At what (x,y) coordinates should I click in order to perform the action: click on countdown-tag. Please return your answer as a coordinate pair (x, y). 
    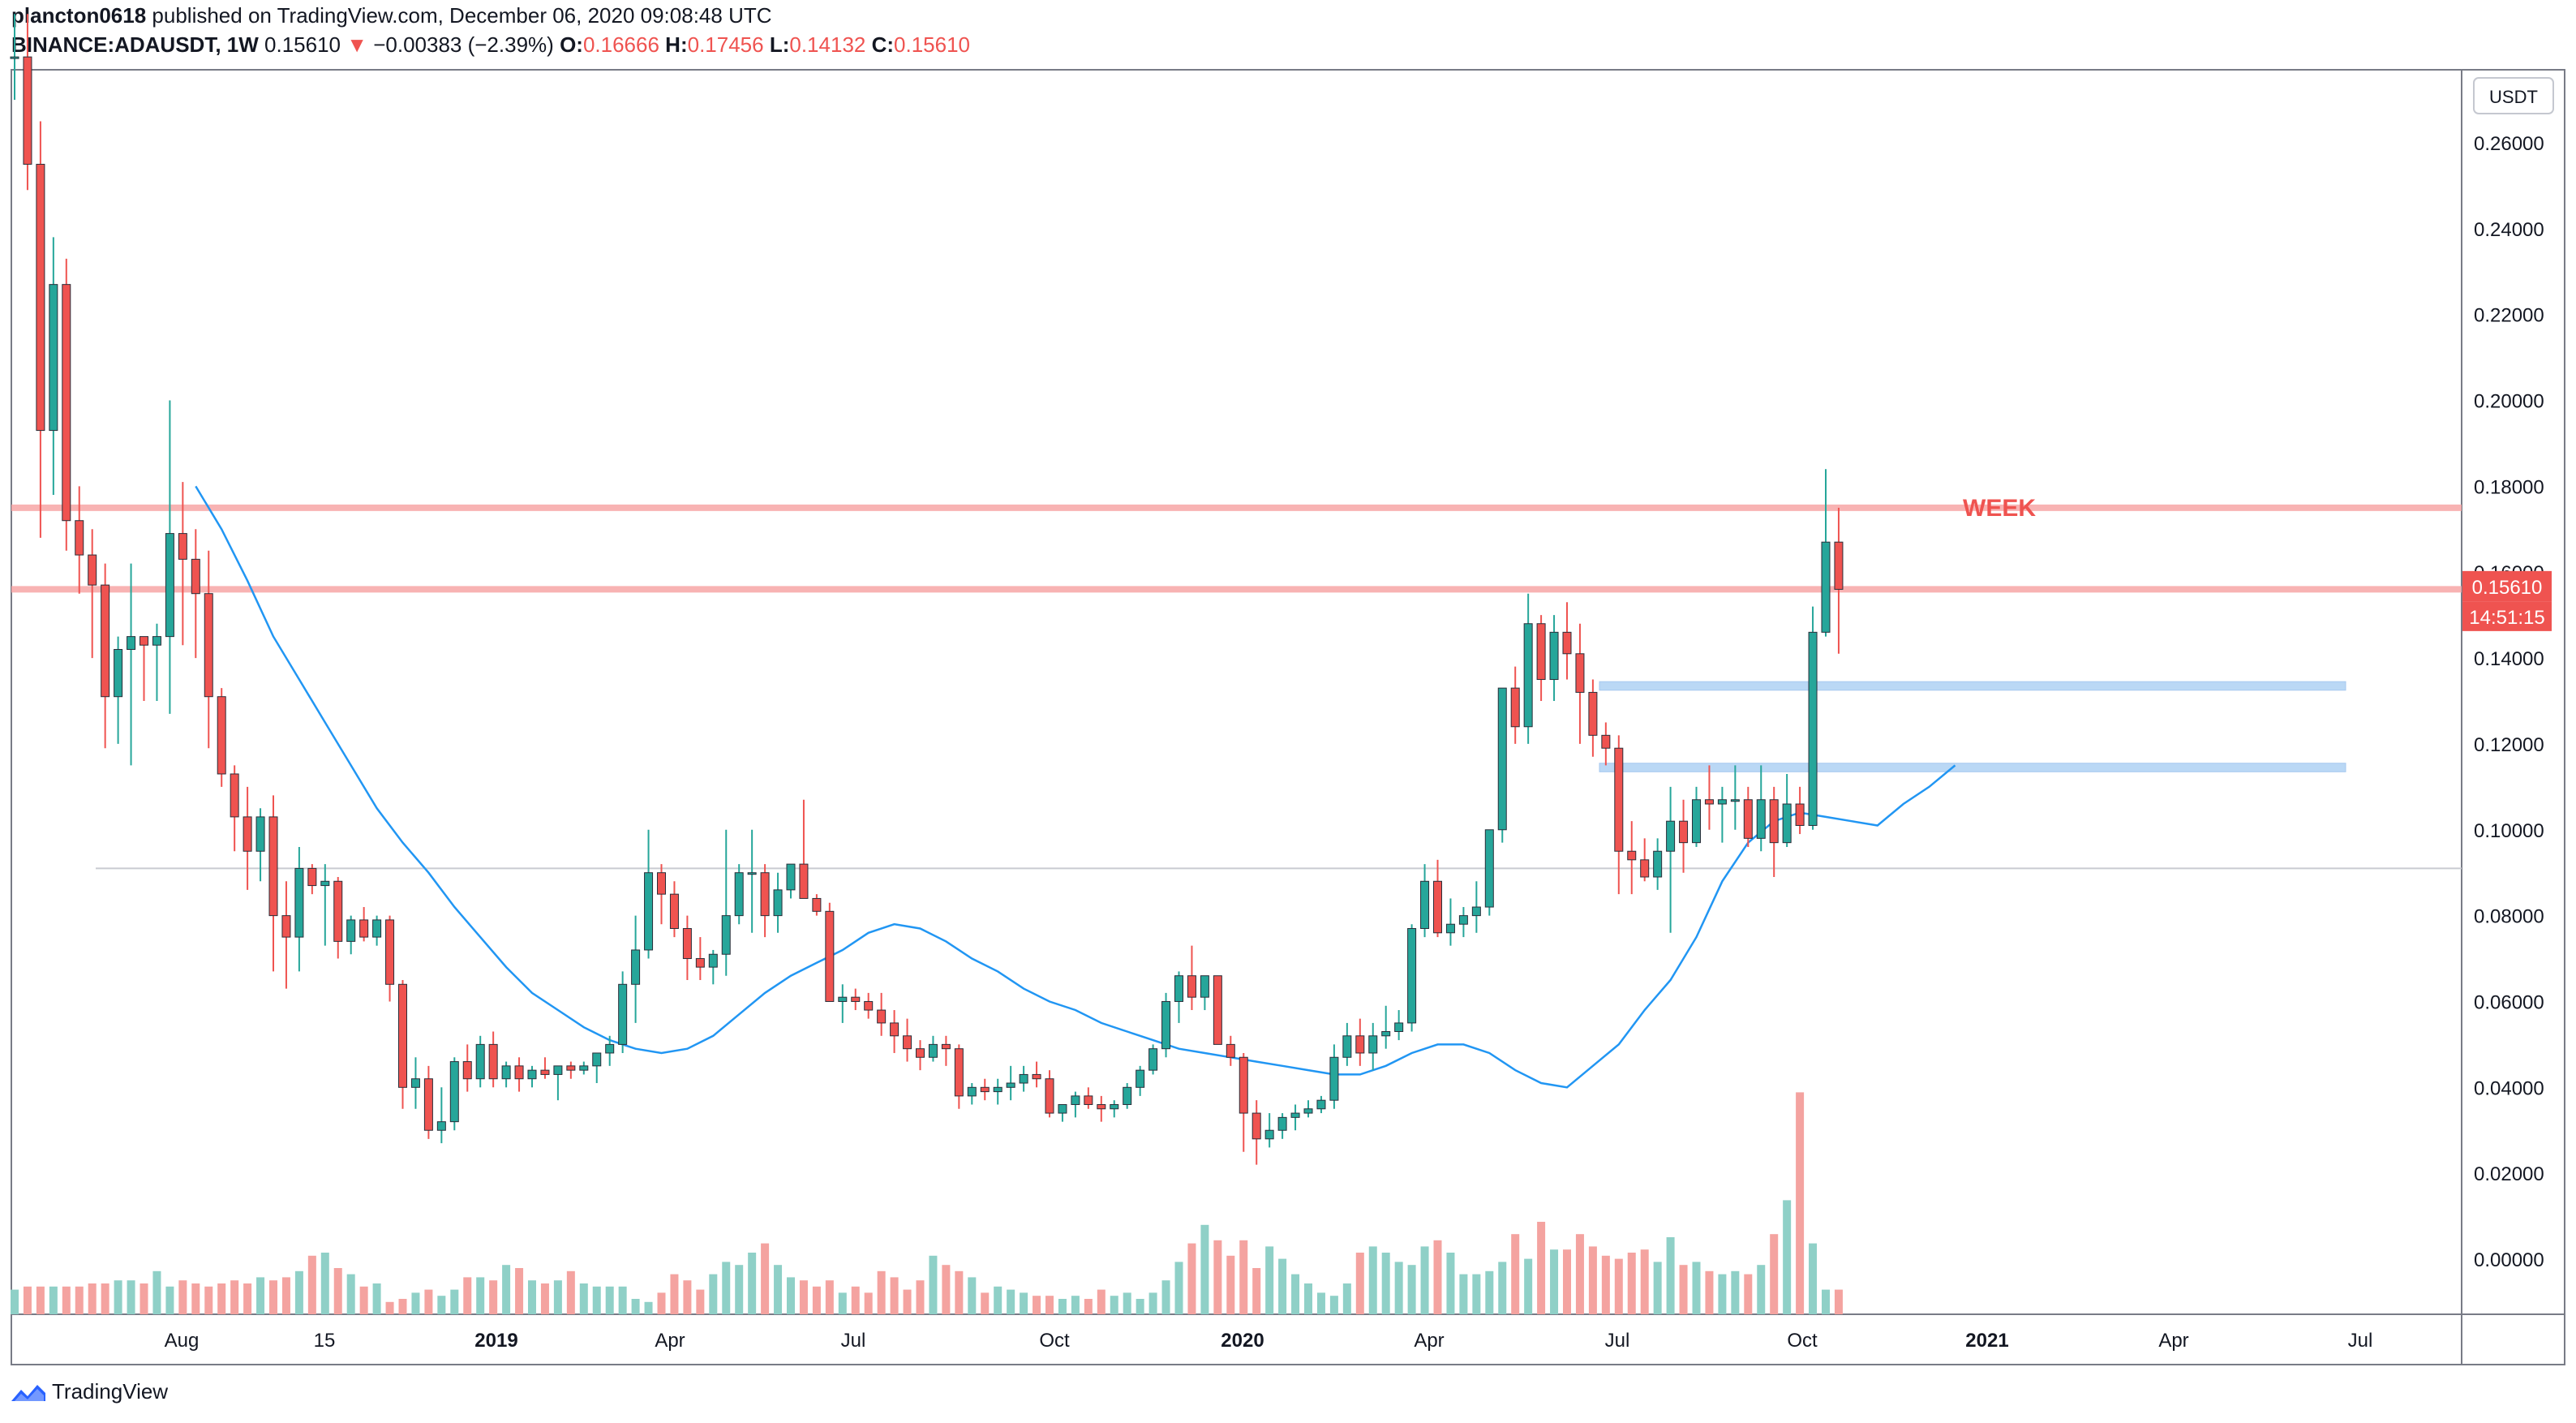
    Looking at the image, I should click on (2507, 616).